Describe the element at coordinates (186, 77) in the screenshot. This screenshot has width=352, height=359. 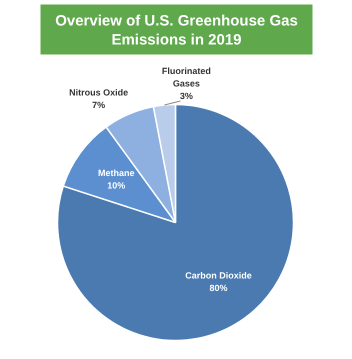
I see `slice-label: Fluorinated Gases` at that location.